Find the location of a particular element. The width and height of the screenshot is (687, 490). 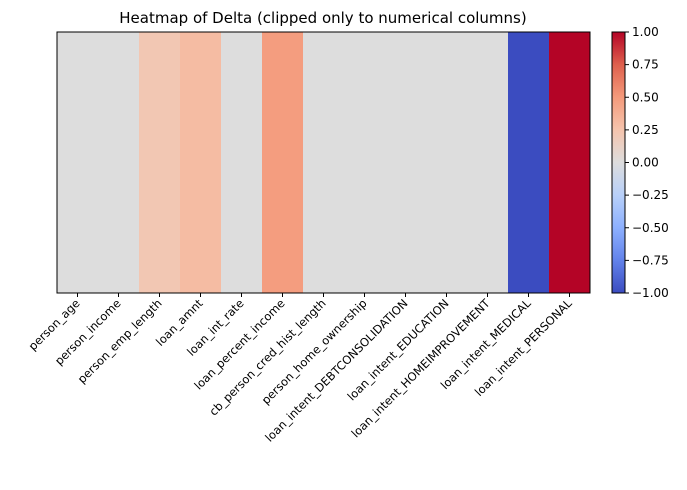

colorbar: −1.00 −0.75 −0.50 −0.25 0.00 0.25 0.50 0.75 1.00 is located at coordinates (640, 162).